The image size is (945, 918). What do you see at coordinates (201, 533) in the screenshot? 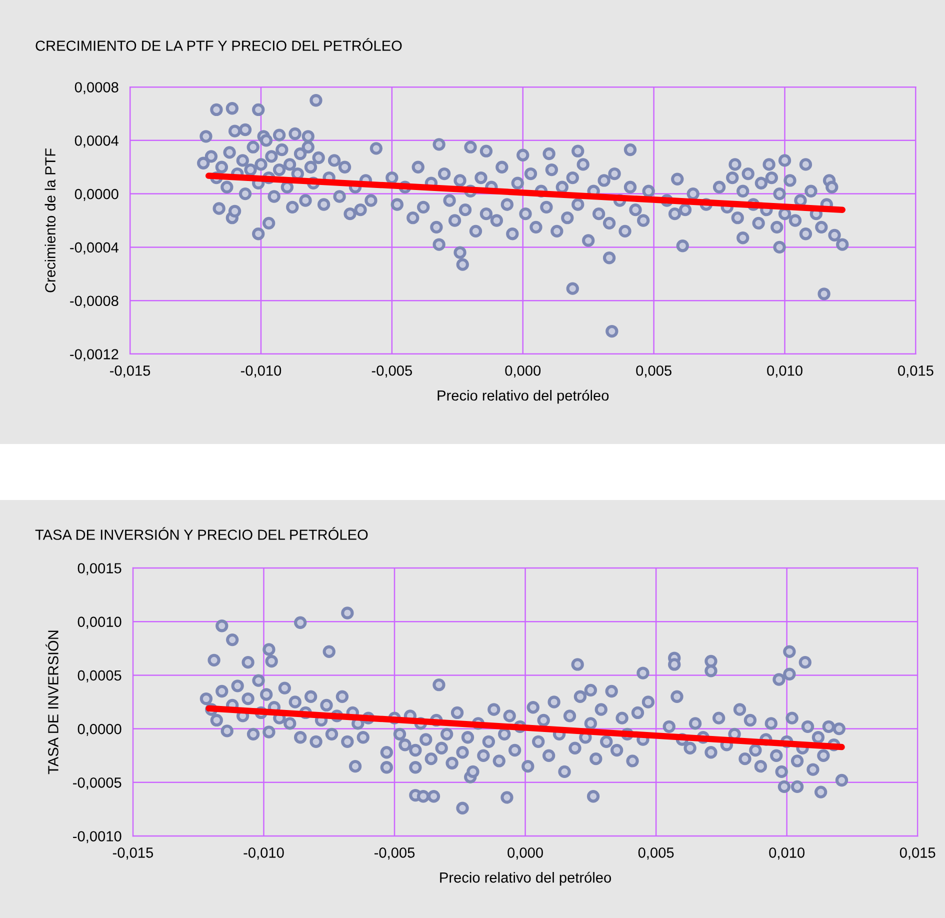
I see `chart-title: TASA DE INVERSIÓN Y PRECIO DEL PETRÓLEO` at bounding box center [201, 533].